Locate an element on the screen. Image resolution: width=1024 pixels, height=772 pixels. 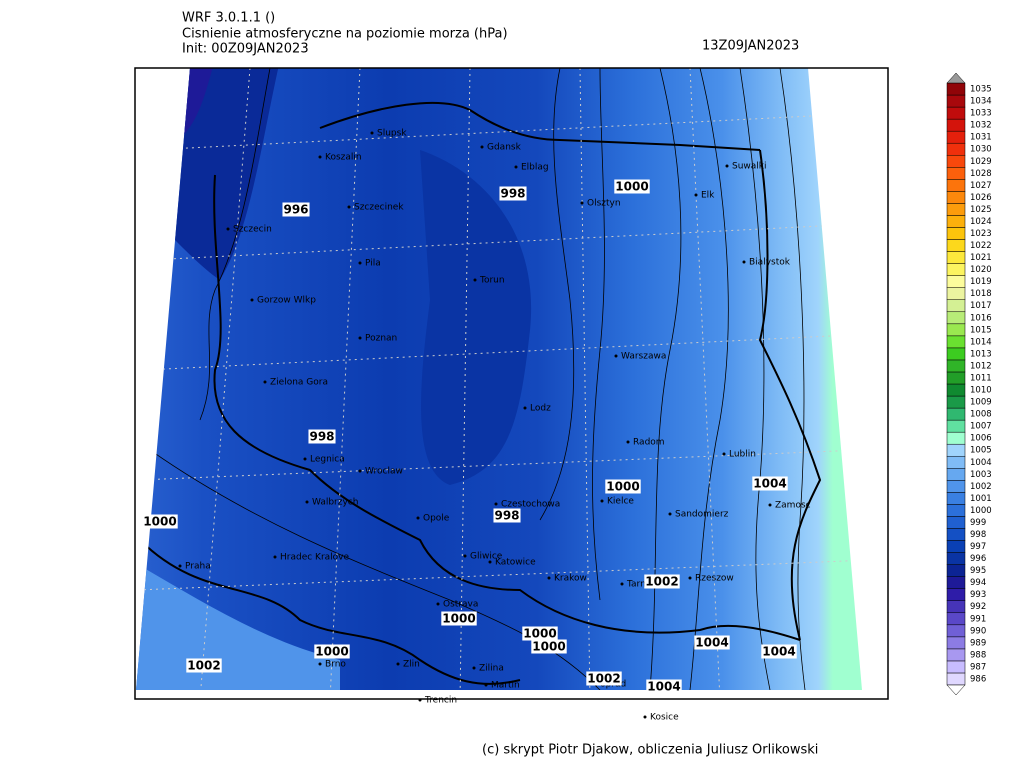
colorbar-label: 1011 is located at coordinates (981, 378).